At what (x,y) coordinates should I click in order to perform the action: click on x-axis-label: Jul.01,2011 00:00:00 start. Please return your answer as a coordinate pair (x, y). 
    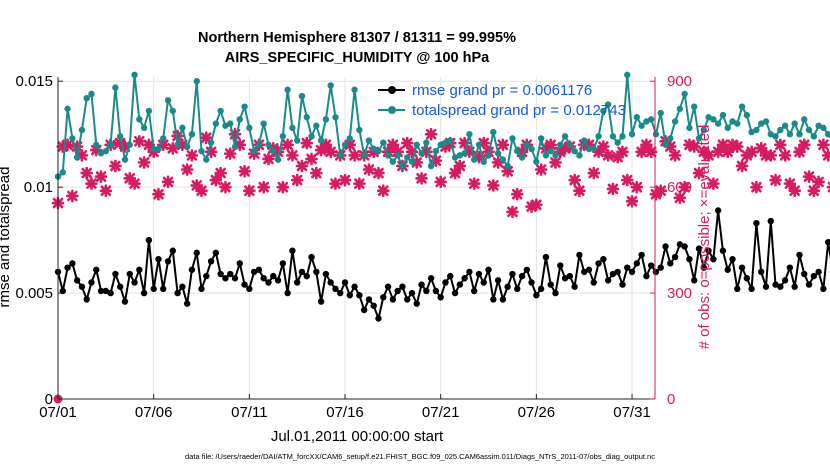
    Looking at the image, I should click on (357, 436).